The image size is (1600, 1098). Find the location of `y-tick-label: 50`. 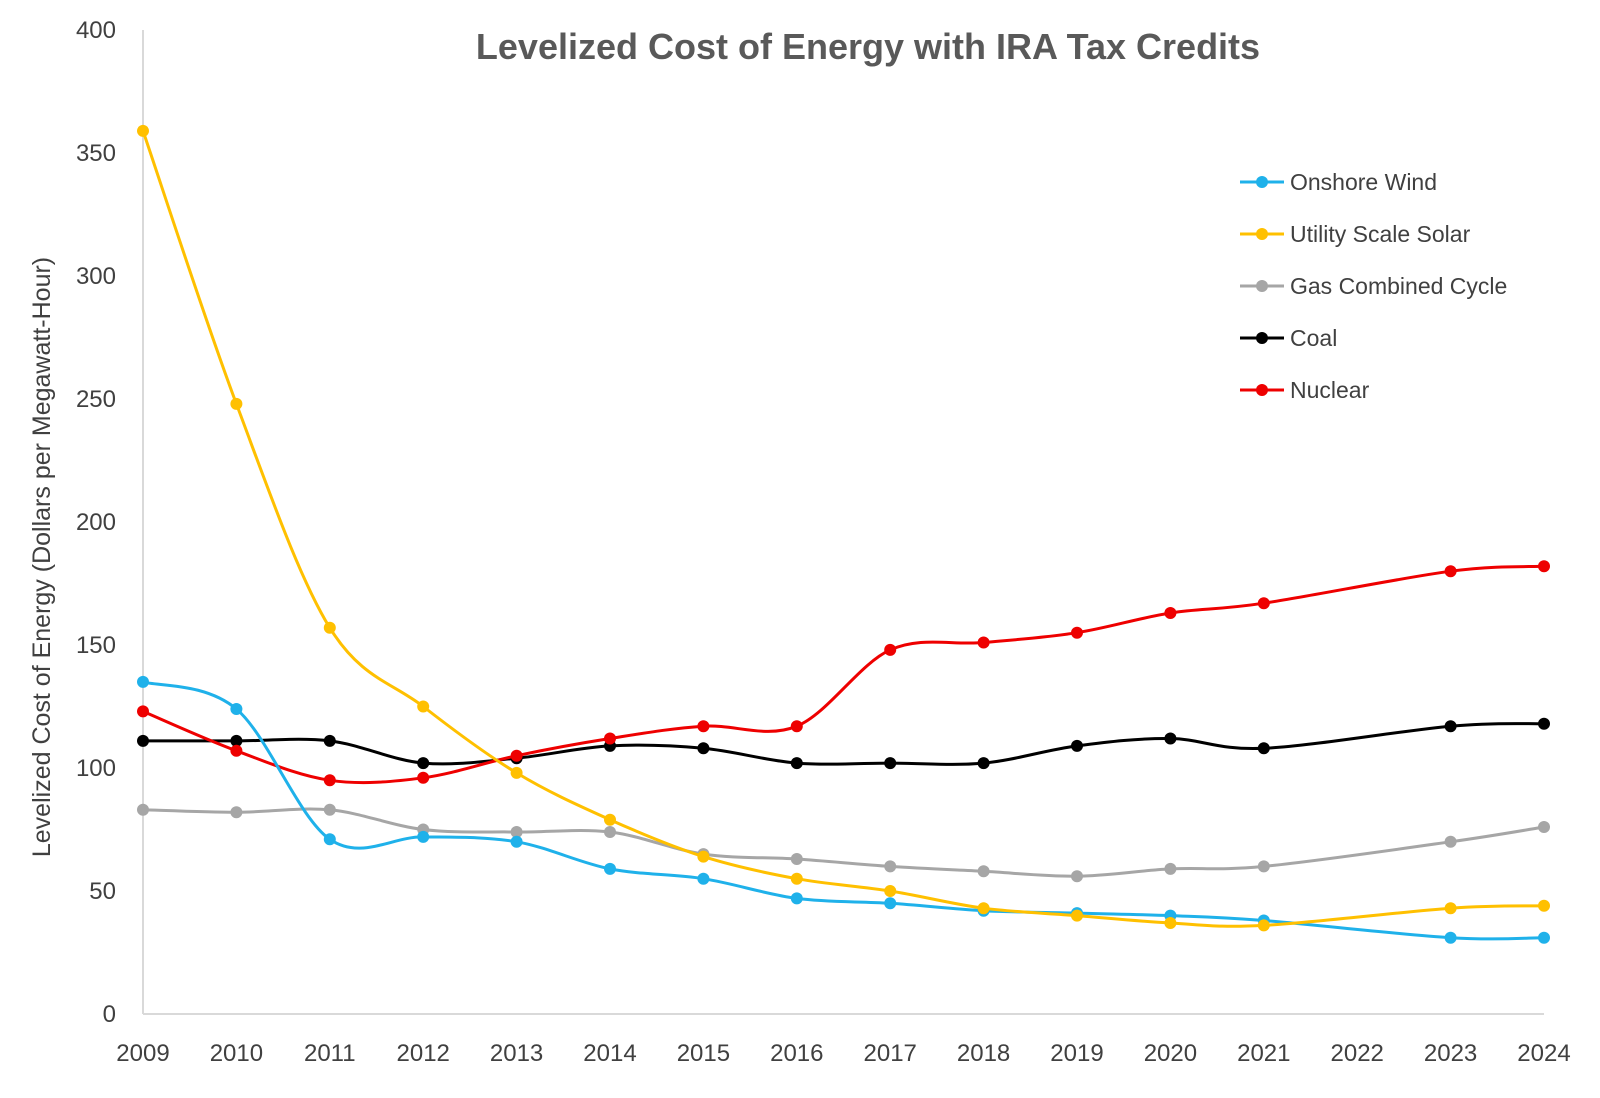

y-tick-label: 50 is located at coordinates (102, 891).